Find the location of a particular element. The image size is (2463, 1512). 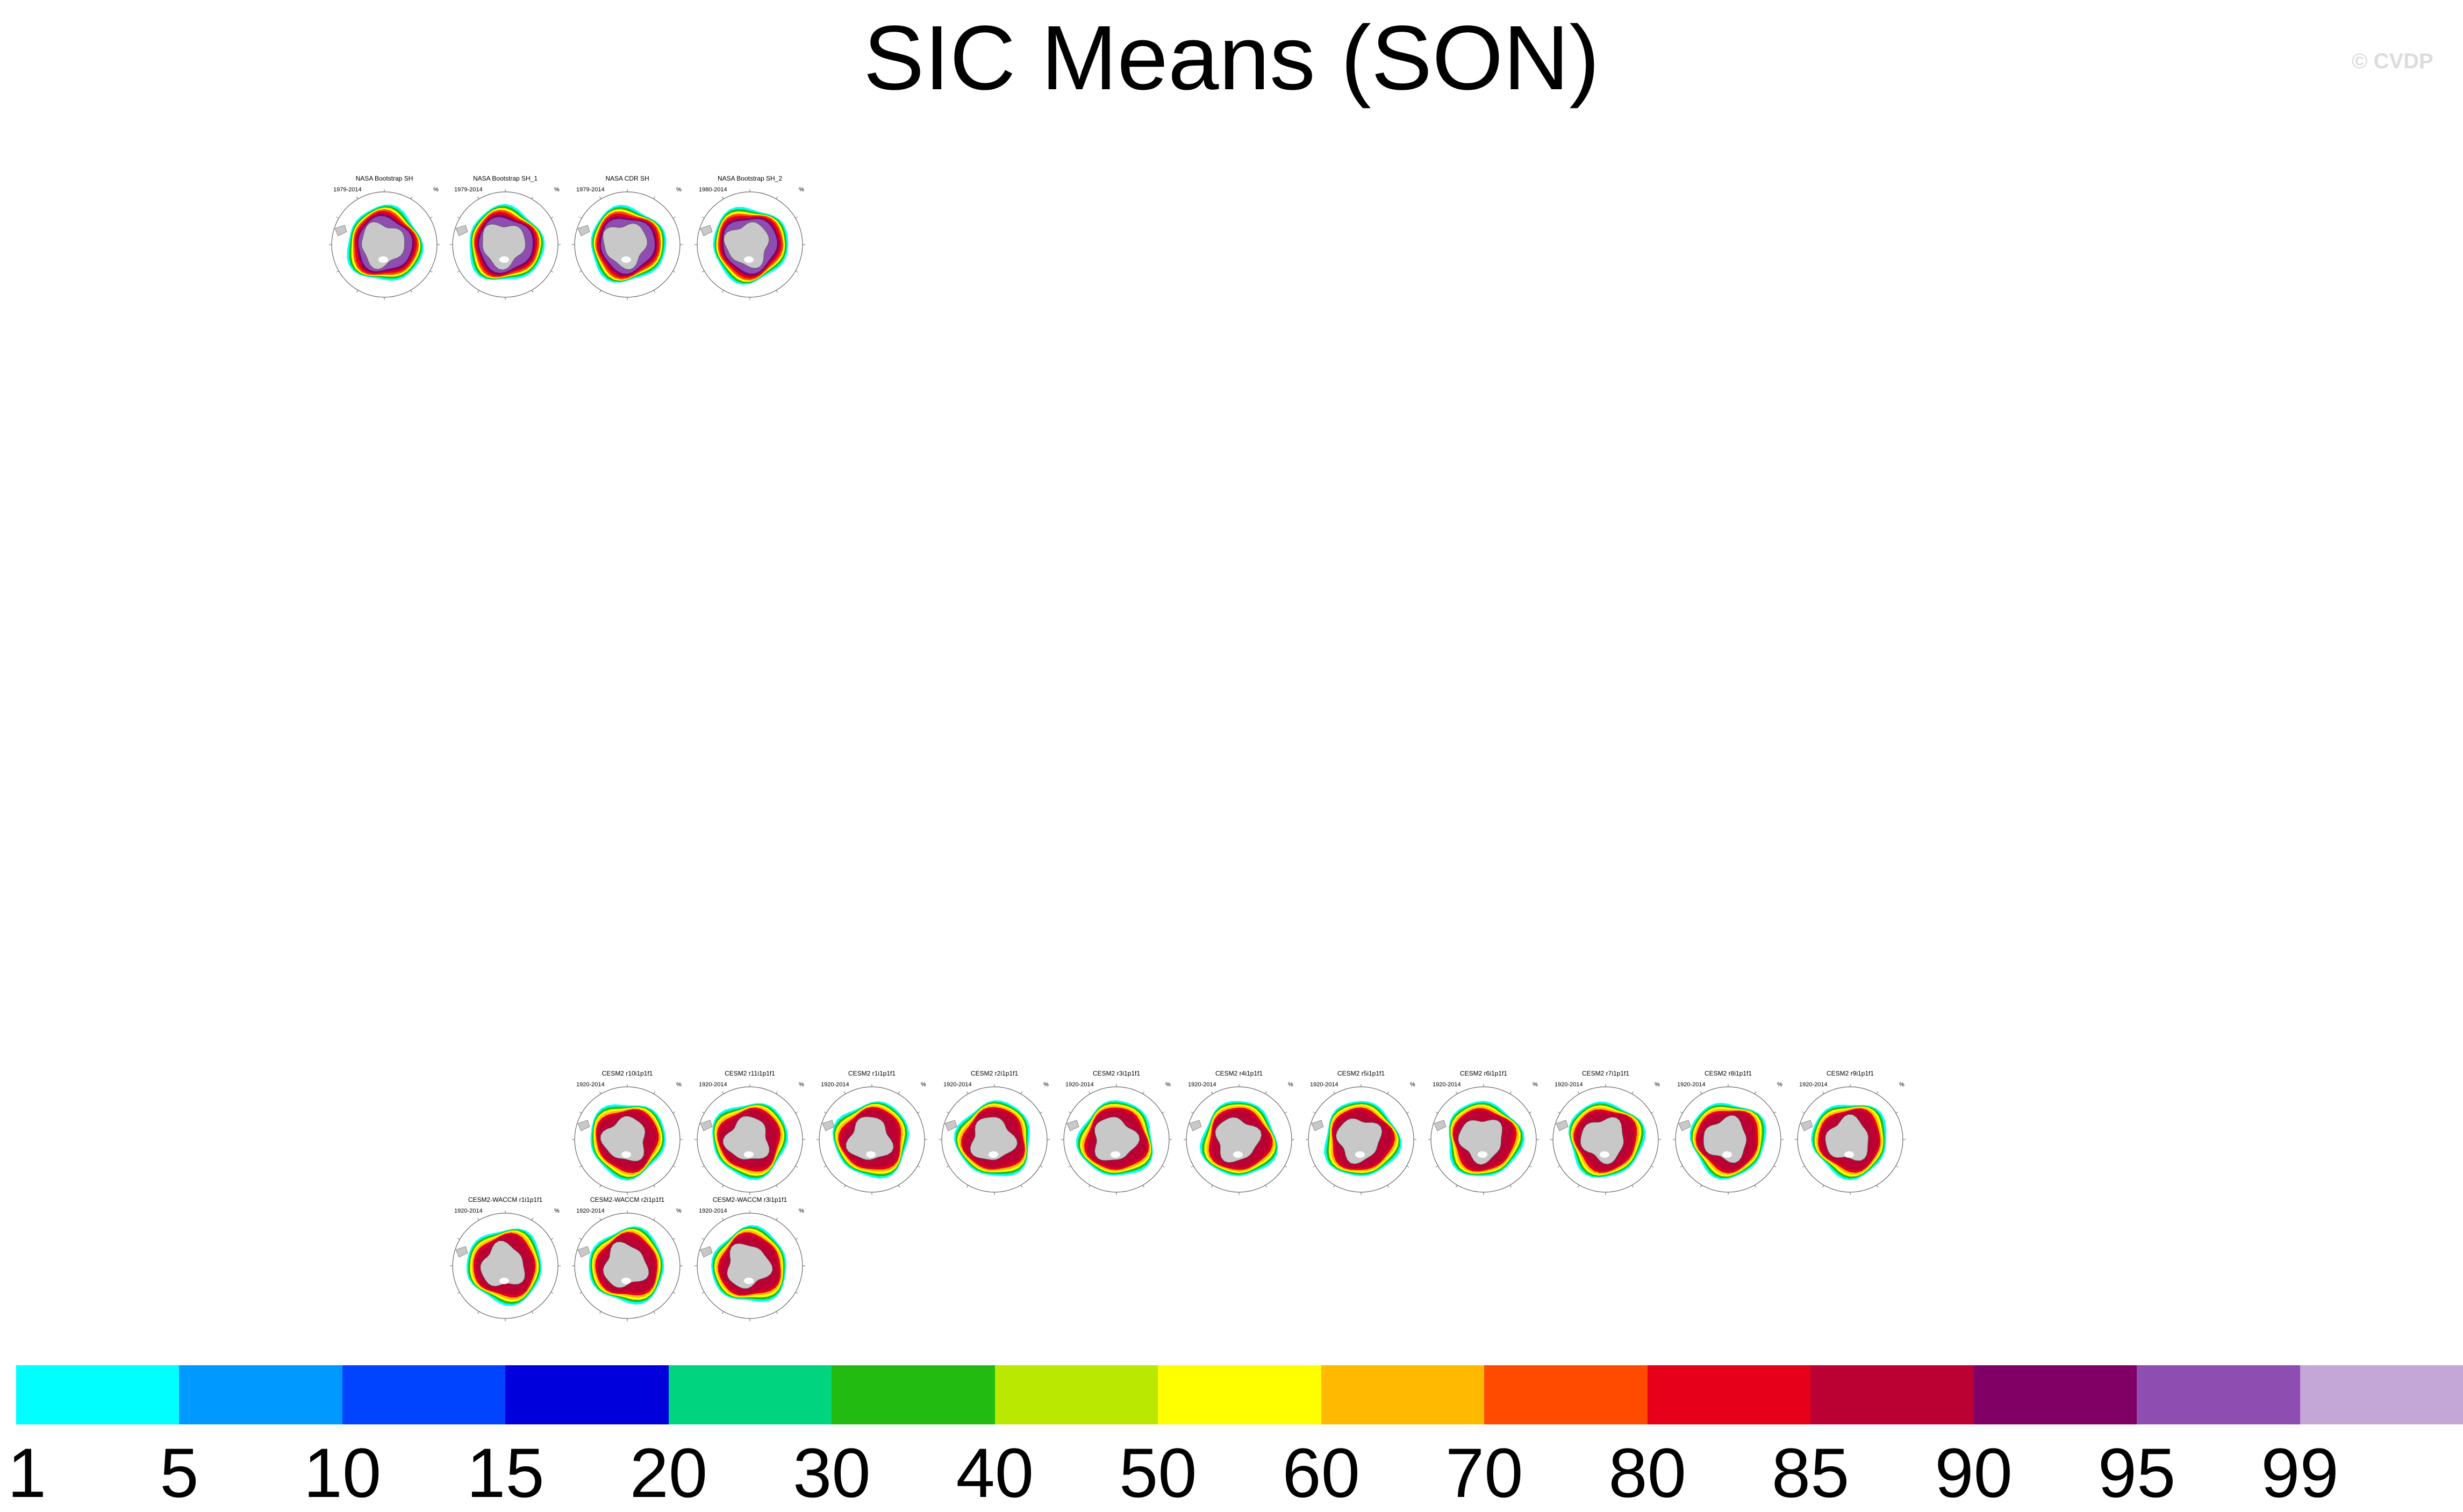

panel-title: CESM2 r4i1p1f1 is located at coordinates (1239, 1073).